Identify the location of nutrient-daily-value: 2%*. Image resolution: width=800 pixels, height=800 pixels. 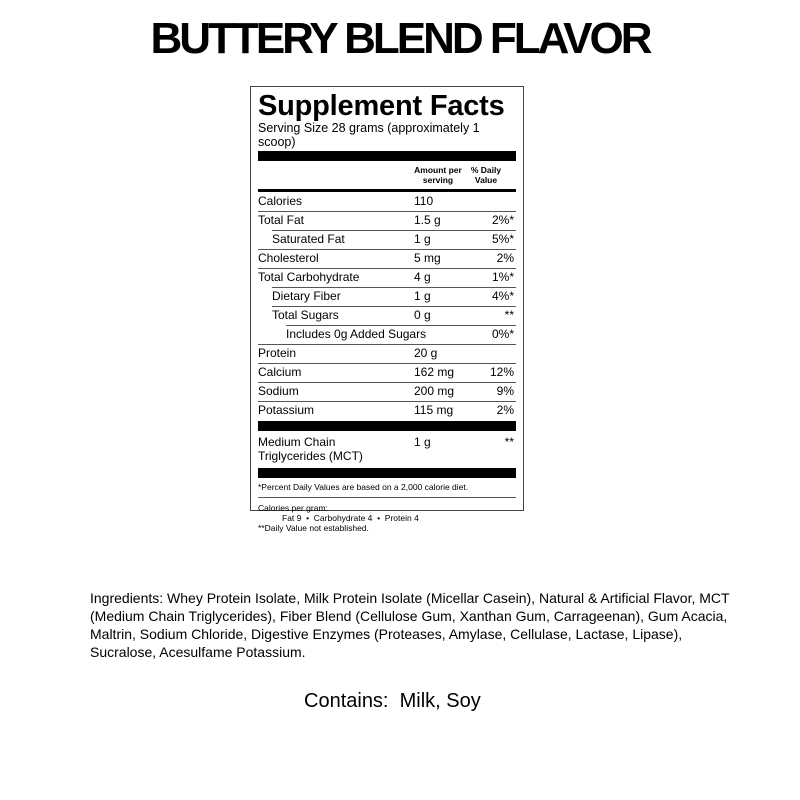
(502, 220).